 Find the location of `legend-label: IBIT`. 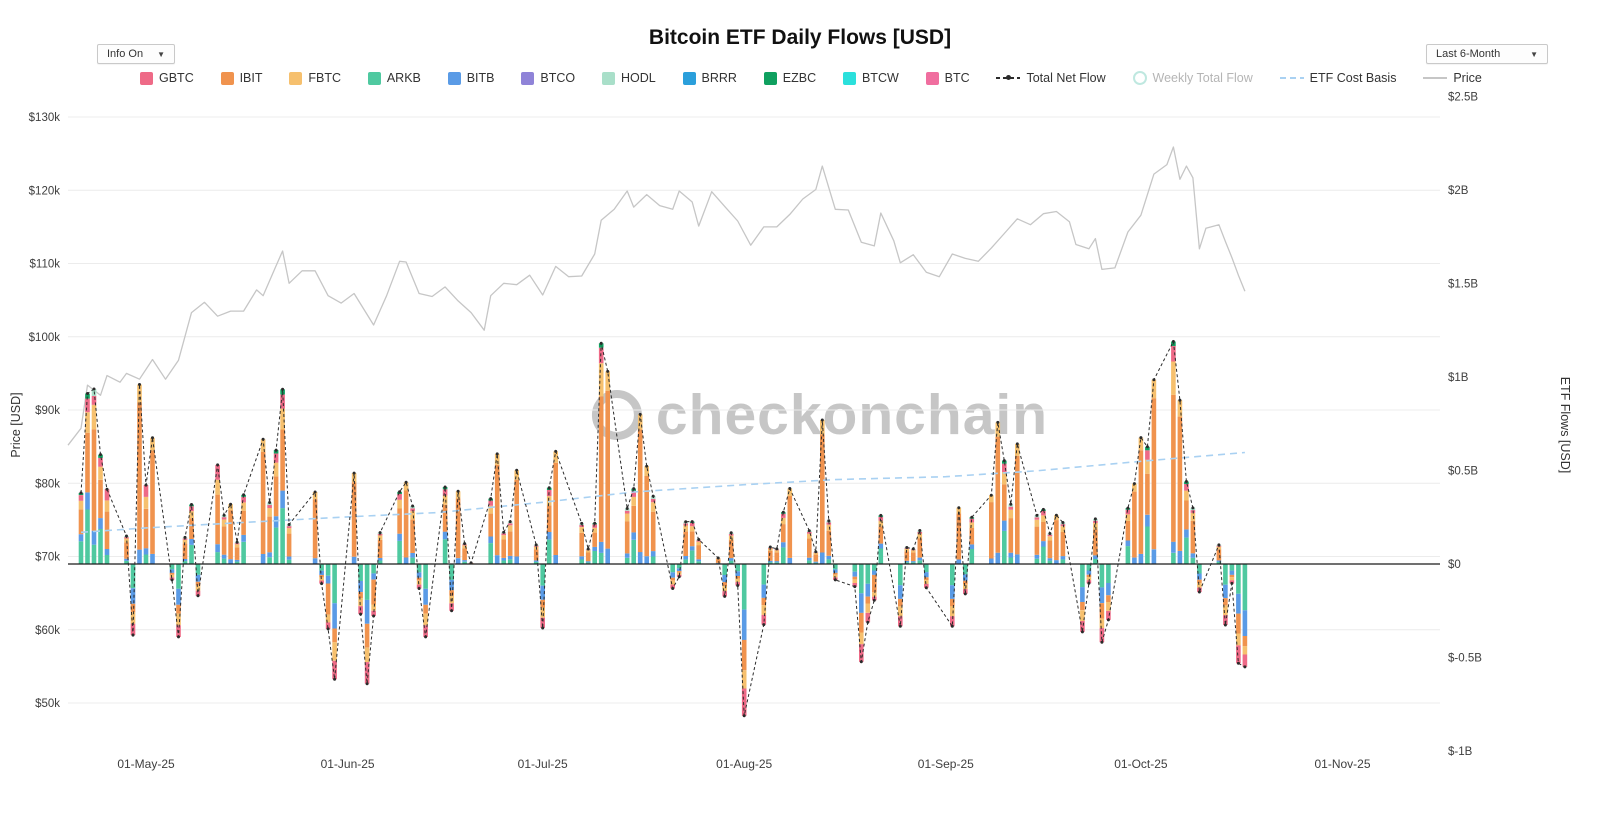

legend-label: IBIT is located at coordinates (251, 78).